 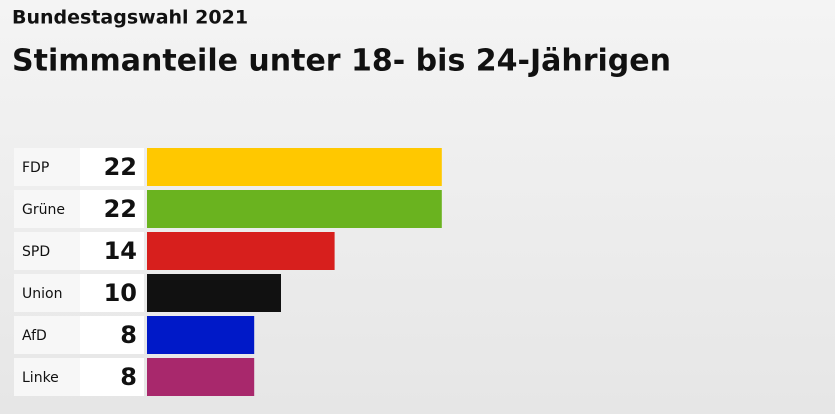 What do you see at coordinates (35, 168) in the screenshot?
I see `category-label: FDP` at bounding box center [35, 168].